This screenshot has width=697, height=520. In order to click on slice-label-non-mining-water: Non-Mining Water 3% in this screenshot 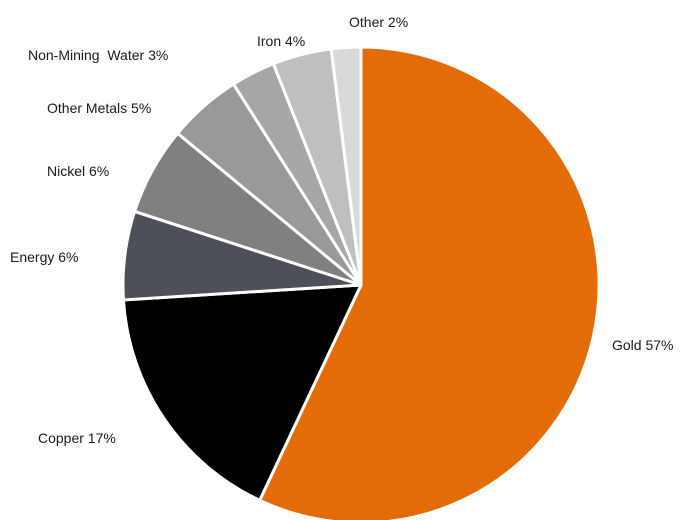, I will do `click(98, 55)`.